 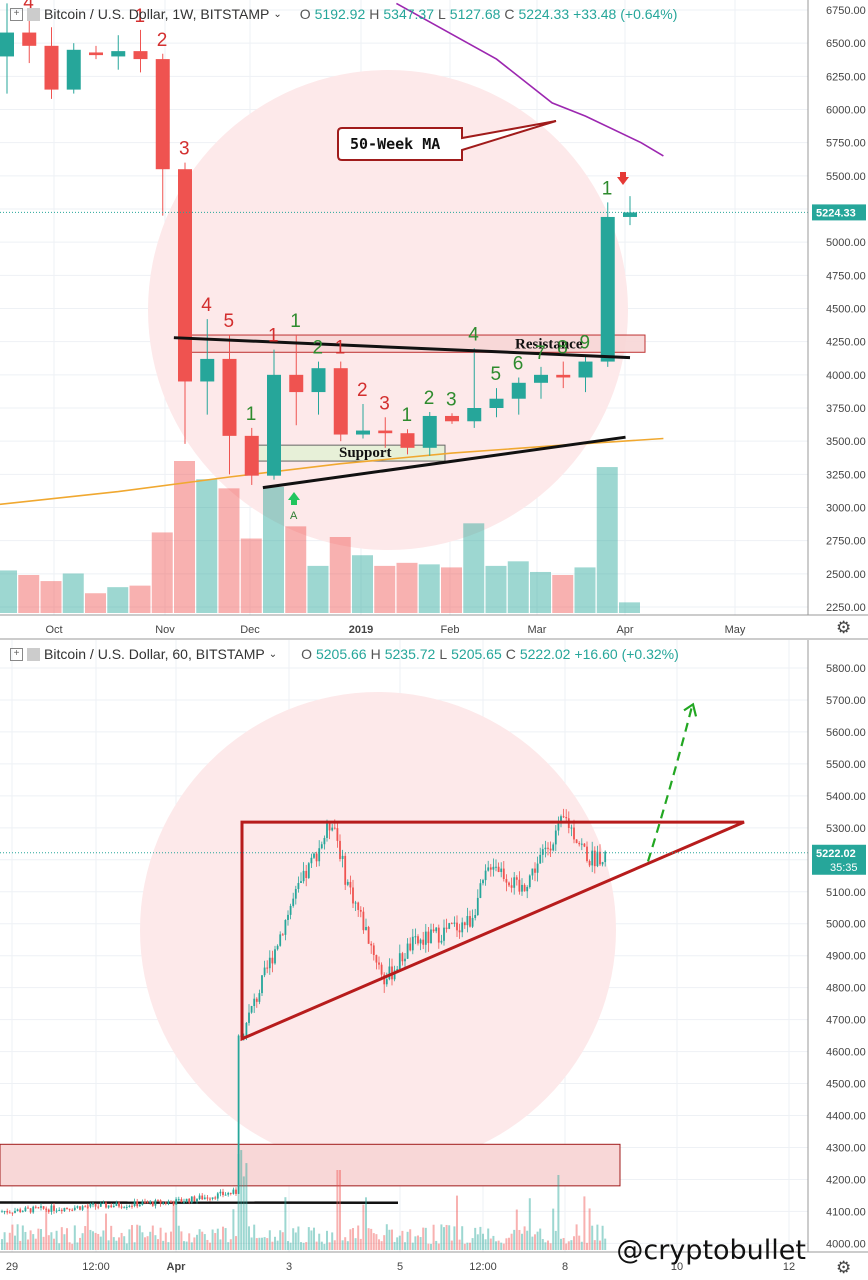 I want to click on td-count: 1, so click(x=340, y=348).